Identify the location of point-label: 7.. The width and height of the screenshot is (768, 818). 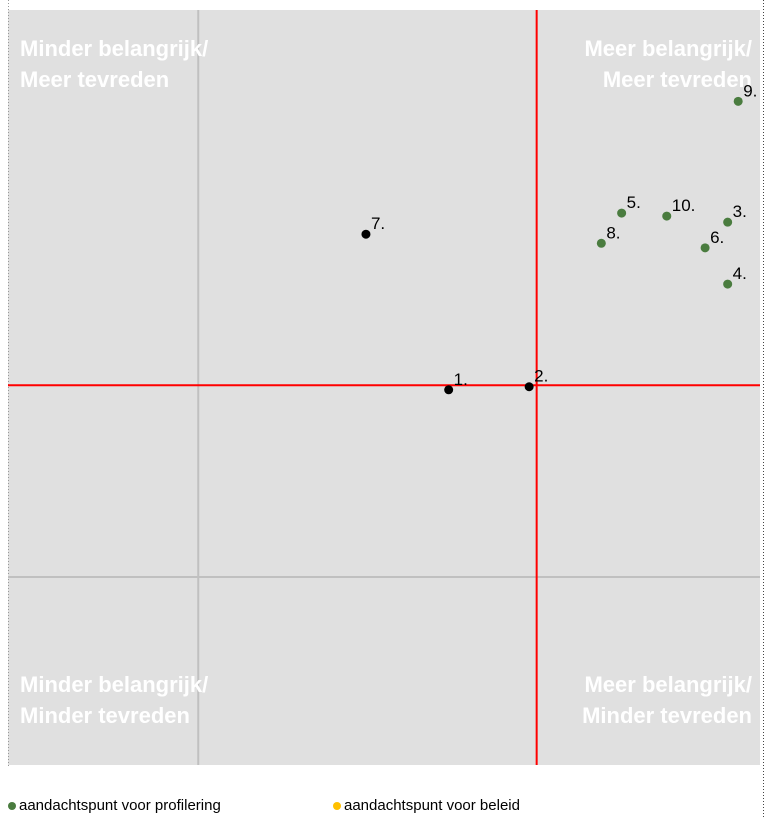
(378, 223).